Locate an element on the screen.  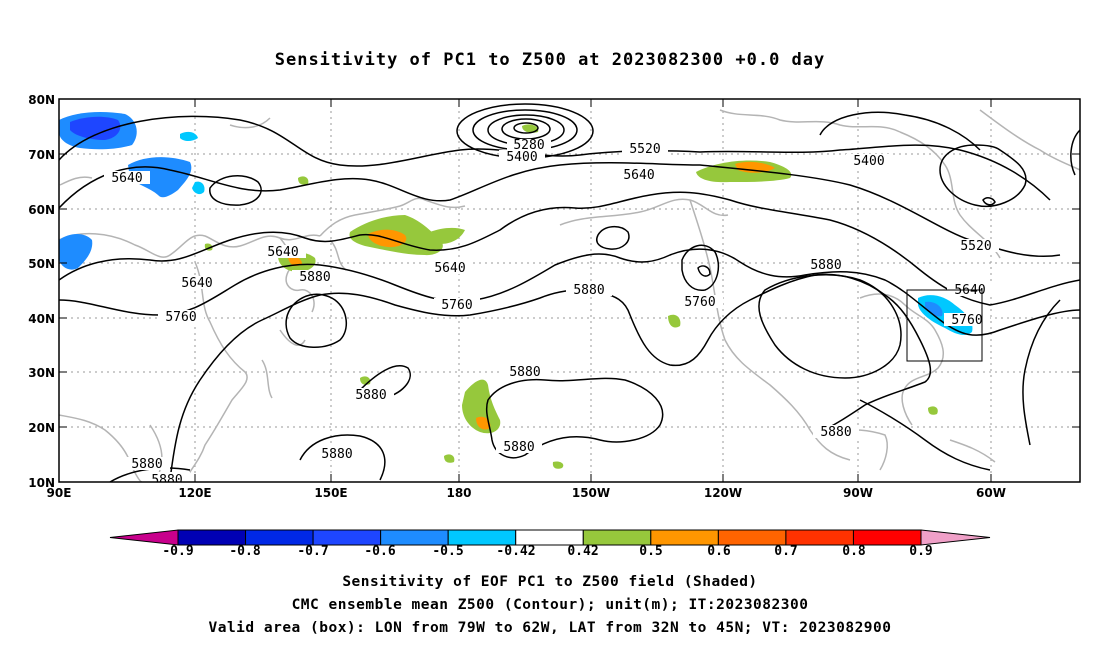
contour-label-5760-b: 5760 is located at coordinates (456, 305).